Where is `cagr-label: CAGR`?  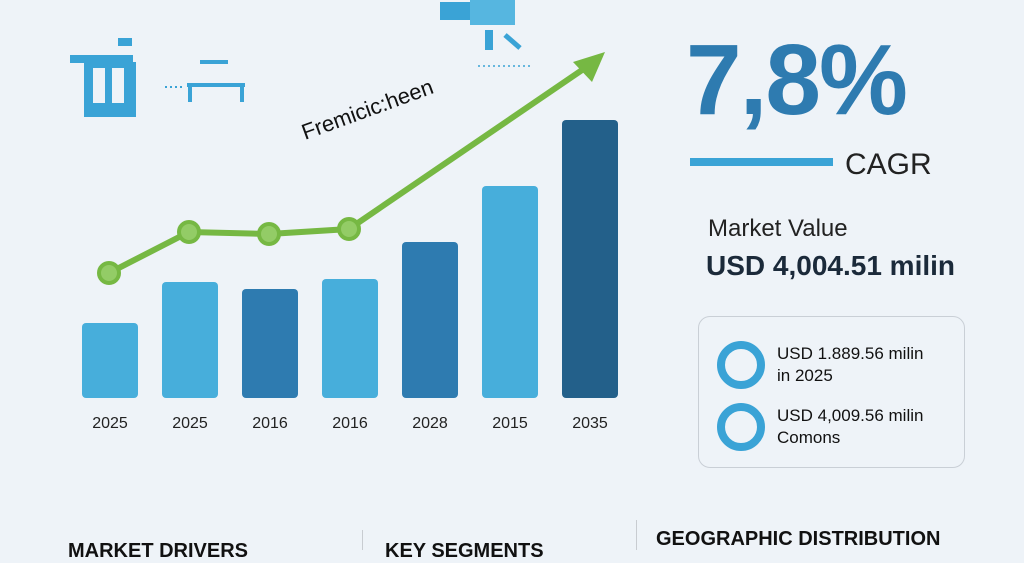 cagr-label: CAGR is located at coordinates (888, 164).